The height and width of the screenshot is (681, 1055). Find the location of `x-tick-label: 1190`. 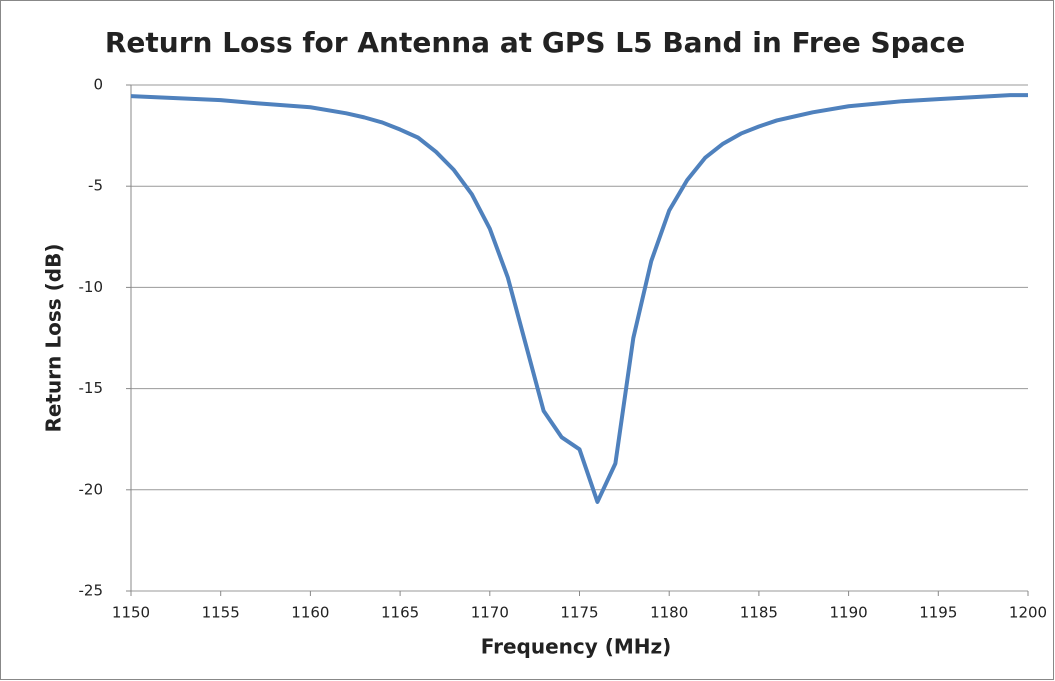

x-tick-label: 1190 is located at coordinates (849, 613).